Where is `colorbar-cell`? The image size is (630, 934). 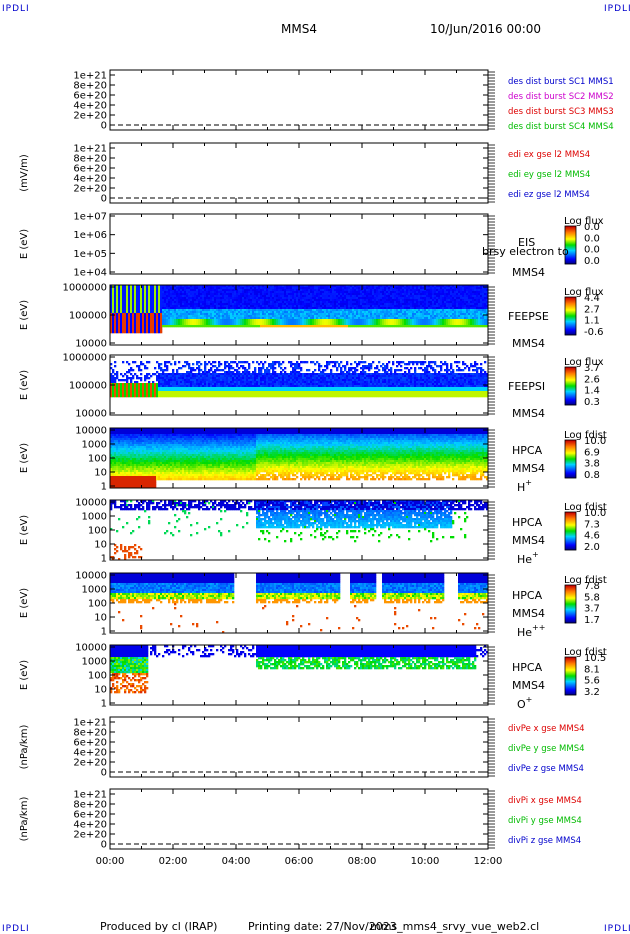
colorbar-cell is located at coordinates (570, 229).